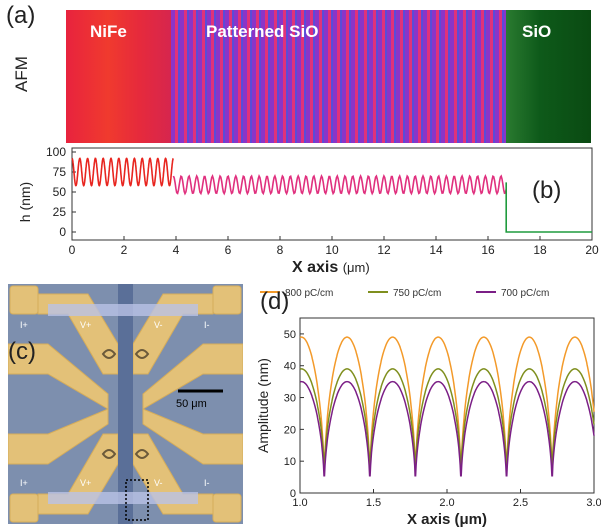  What do you see at coordinates (21, 74) in the screenshot?
I see `afm-side-label: AFM` at bounding box center [21, 74].